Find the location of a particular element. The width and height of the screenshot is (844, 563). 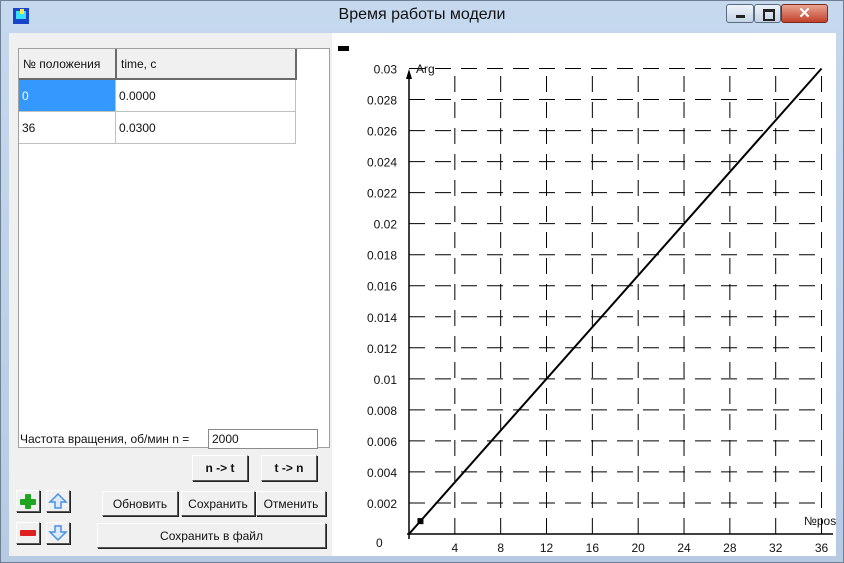

refresh-button: Обновить is located at coordinates (140, 503).